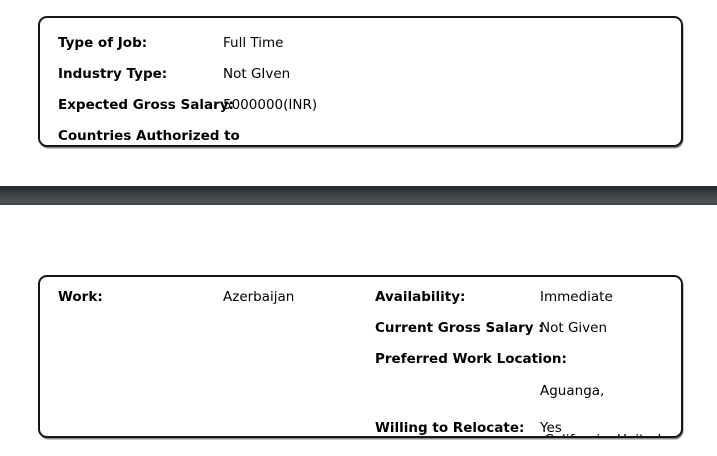 The width and height of the screenshot is (717, 456). I want to click on field-value: Immediate, so click(576, 297).